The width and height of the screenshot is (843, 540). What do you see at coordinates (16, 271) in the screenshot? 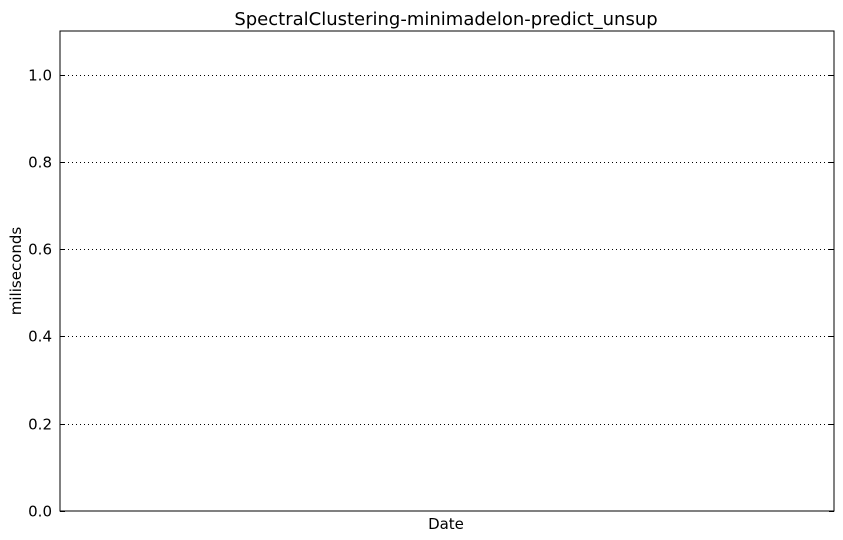
I see `y-axis-label: miliseconds` at bounding box center [16, 271].